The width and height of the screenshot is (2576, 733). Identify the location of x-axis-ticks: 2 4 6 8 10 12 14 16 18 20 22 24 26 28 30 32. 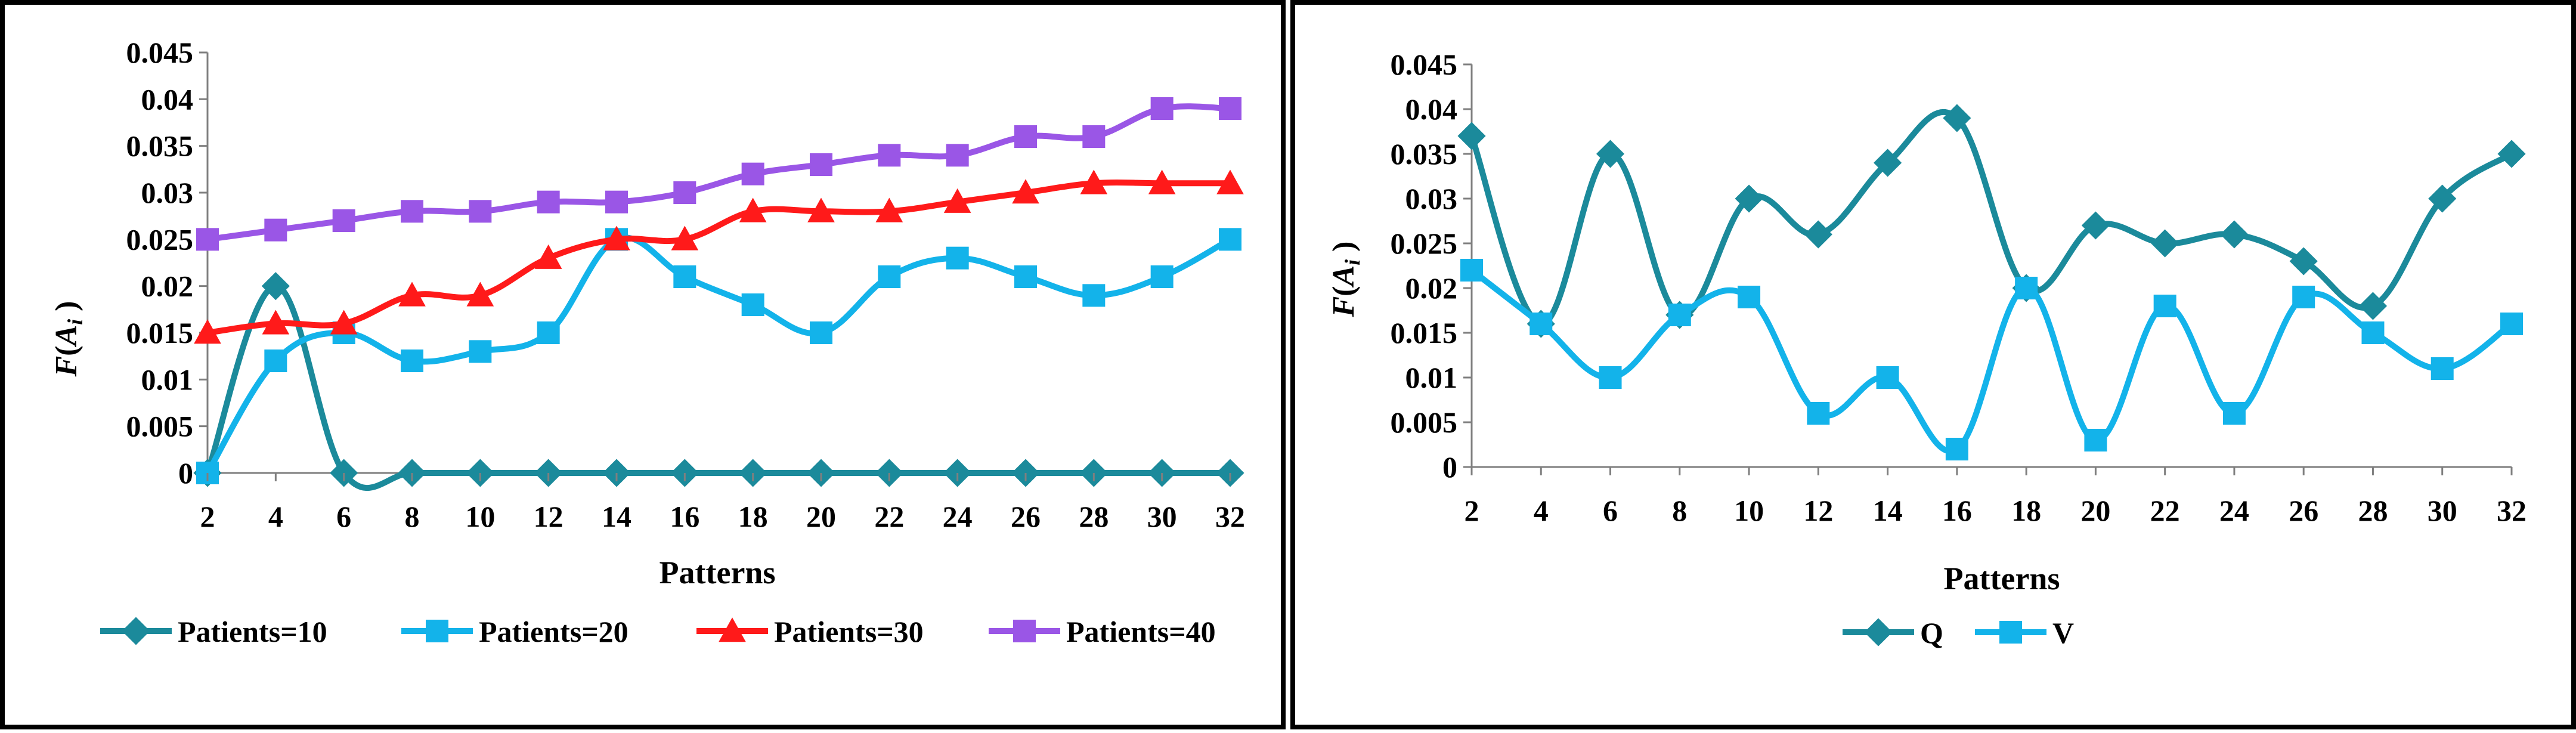
(723, 503).